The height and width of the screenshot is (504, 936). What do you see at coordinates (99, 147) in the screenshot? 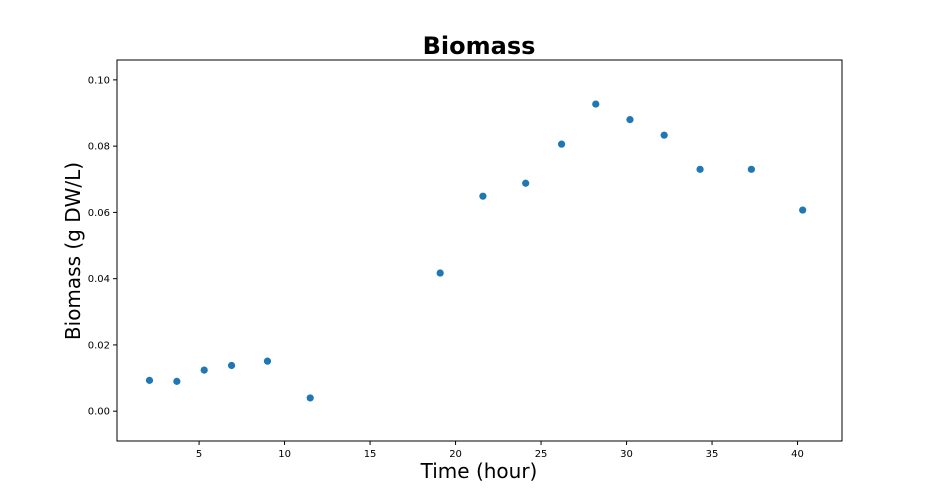
I see `y-tick-label: 0.08` at bounding box center [99, 147].